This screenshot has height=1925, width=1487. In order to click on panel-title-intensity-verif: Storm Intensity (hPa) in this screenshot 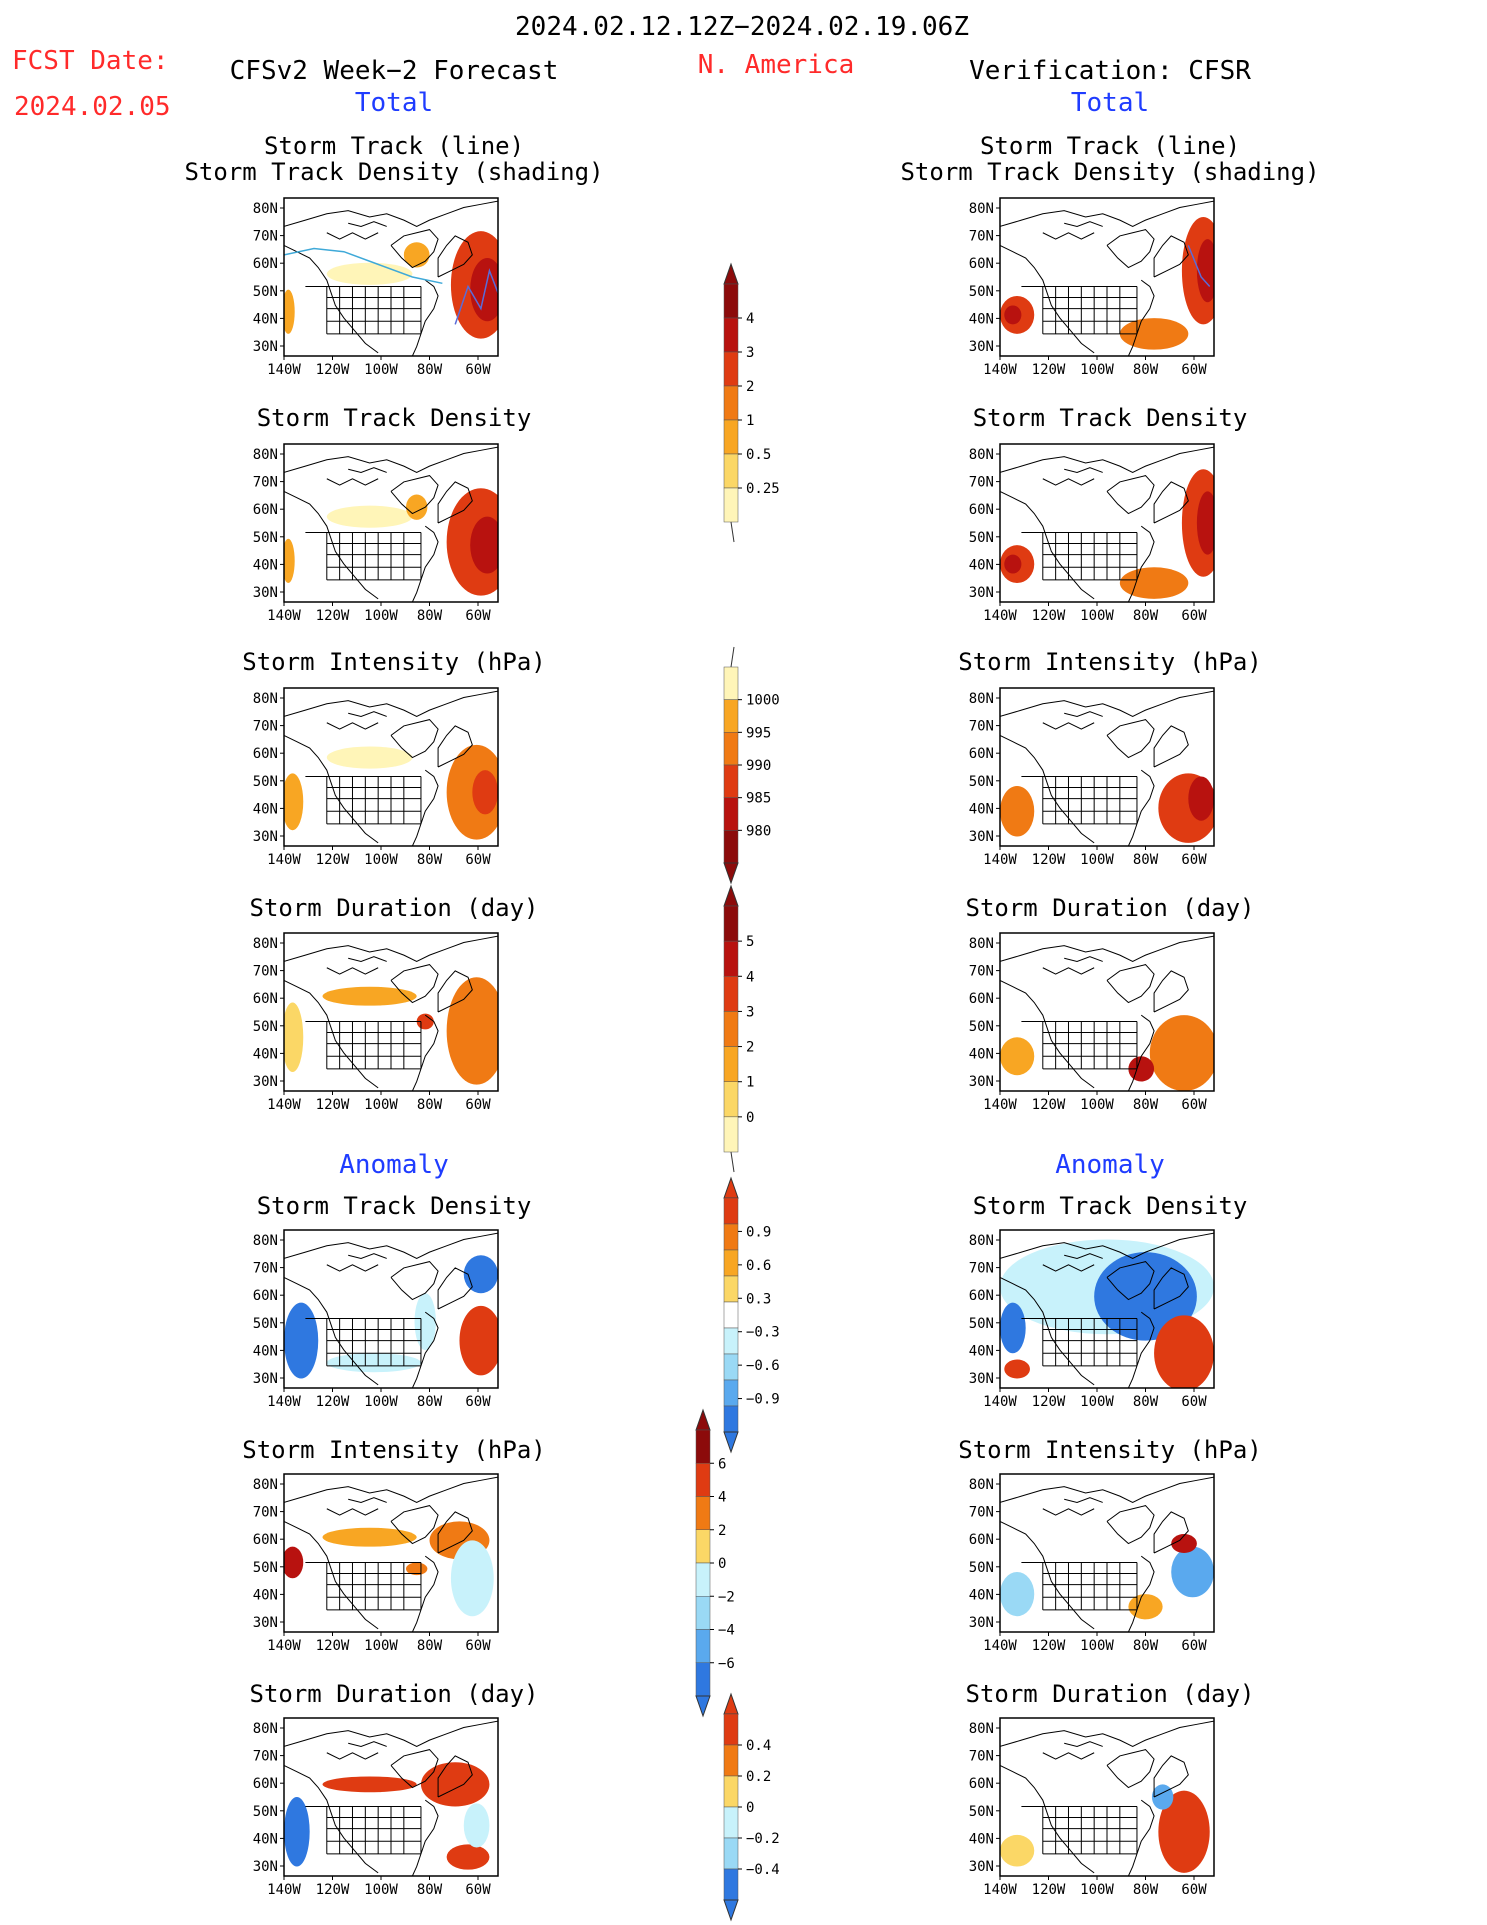, I will do `click(1110, 662)`.